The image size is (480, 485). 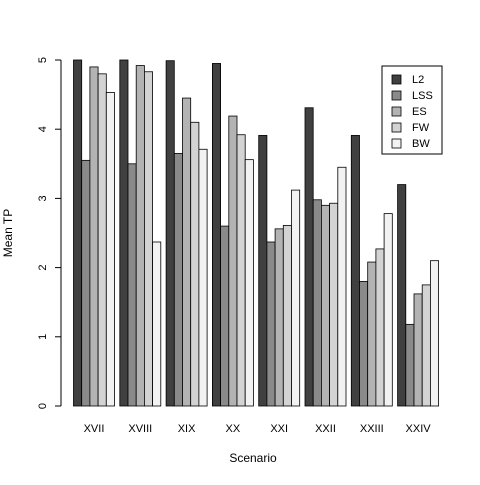 I want to click on y-tick-label: 0, so click(x=43, y=406).